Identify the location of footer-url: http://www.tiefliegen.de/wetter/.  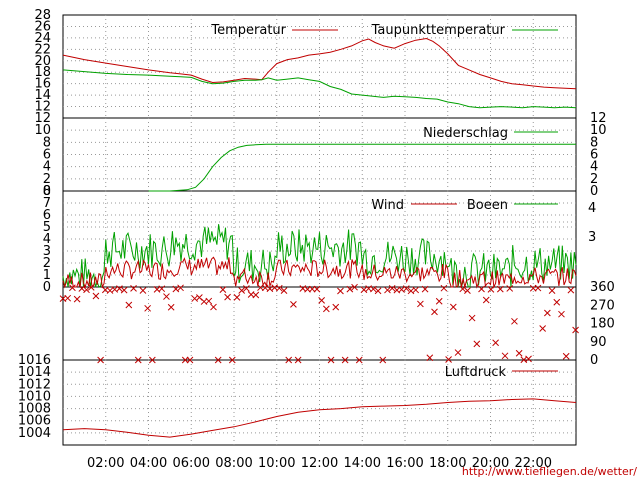
(549, 471).